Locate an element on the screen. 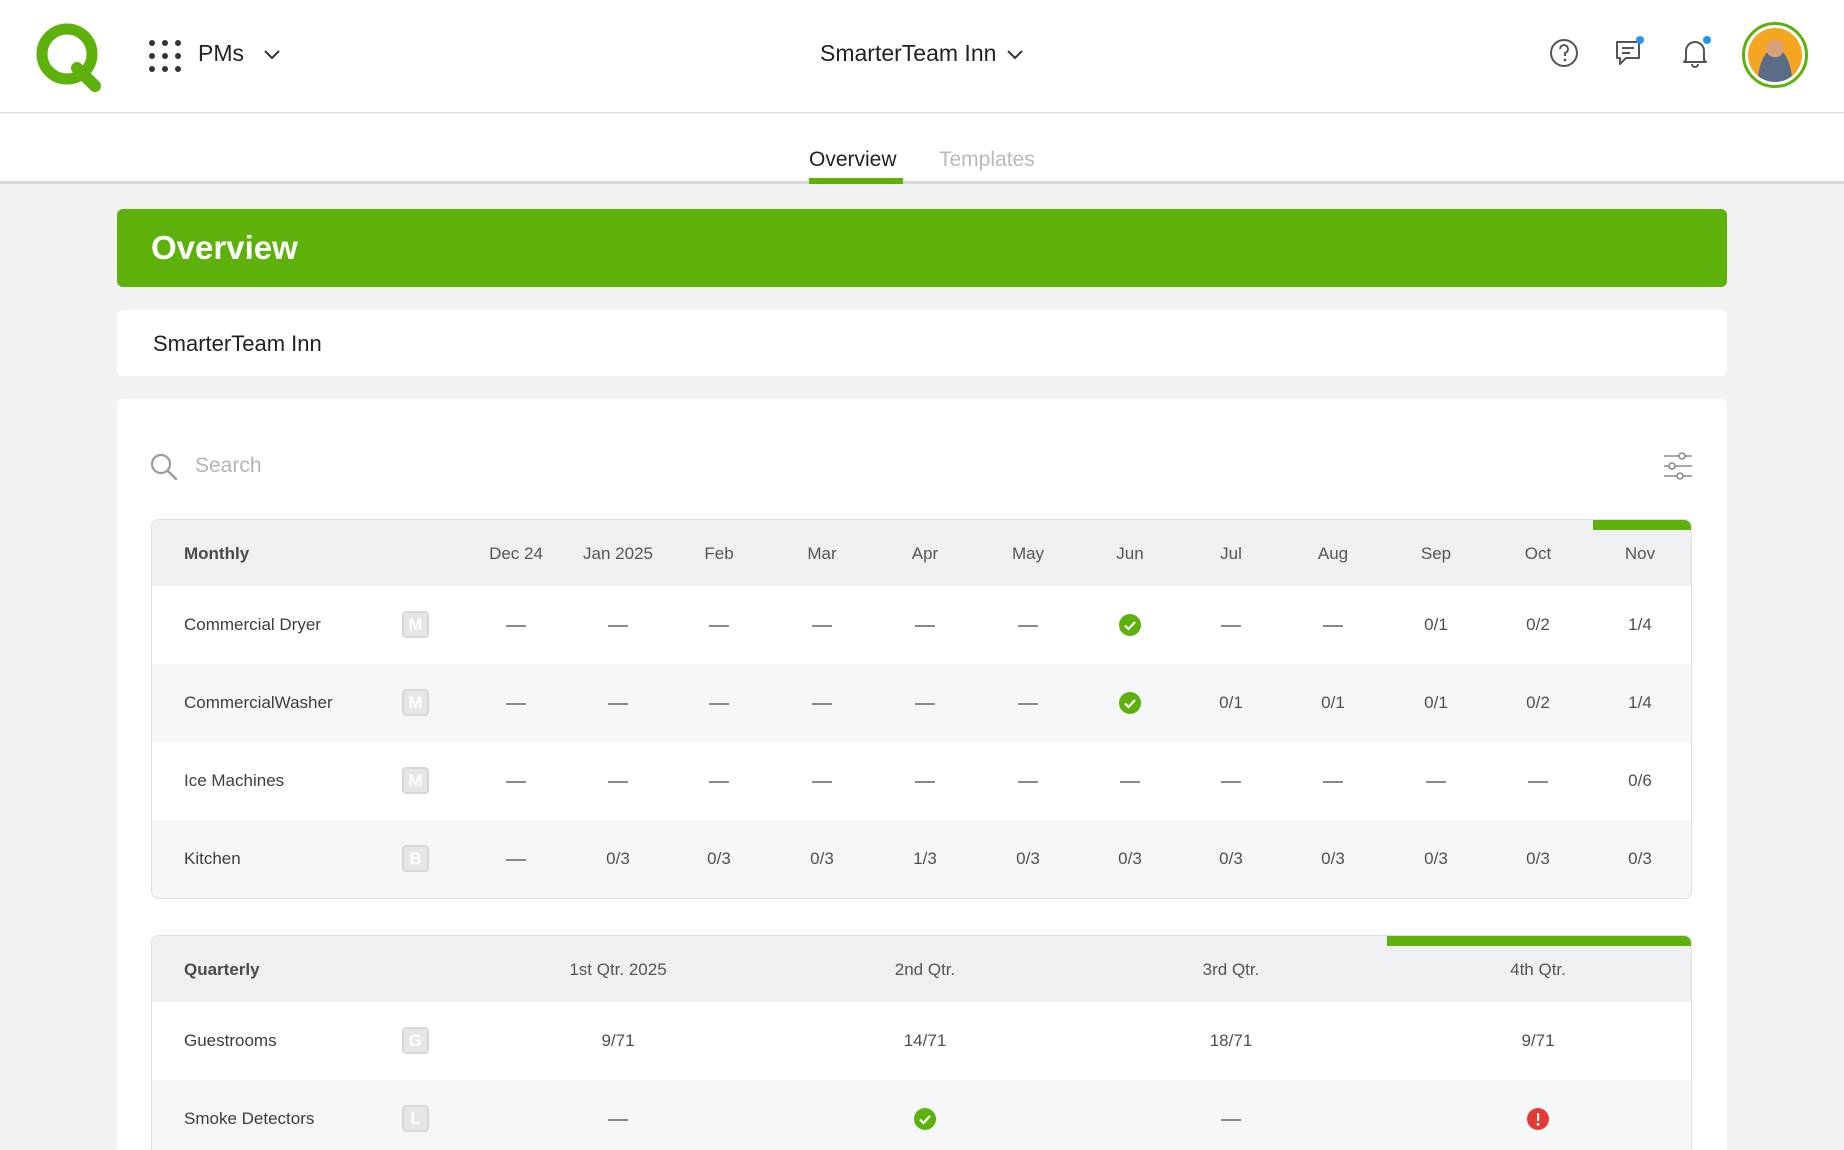 This screenshot has height=1150, width=1844. module-switcher: PMs is located at coordinates (221, 53).